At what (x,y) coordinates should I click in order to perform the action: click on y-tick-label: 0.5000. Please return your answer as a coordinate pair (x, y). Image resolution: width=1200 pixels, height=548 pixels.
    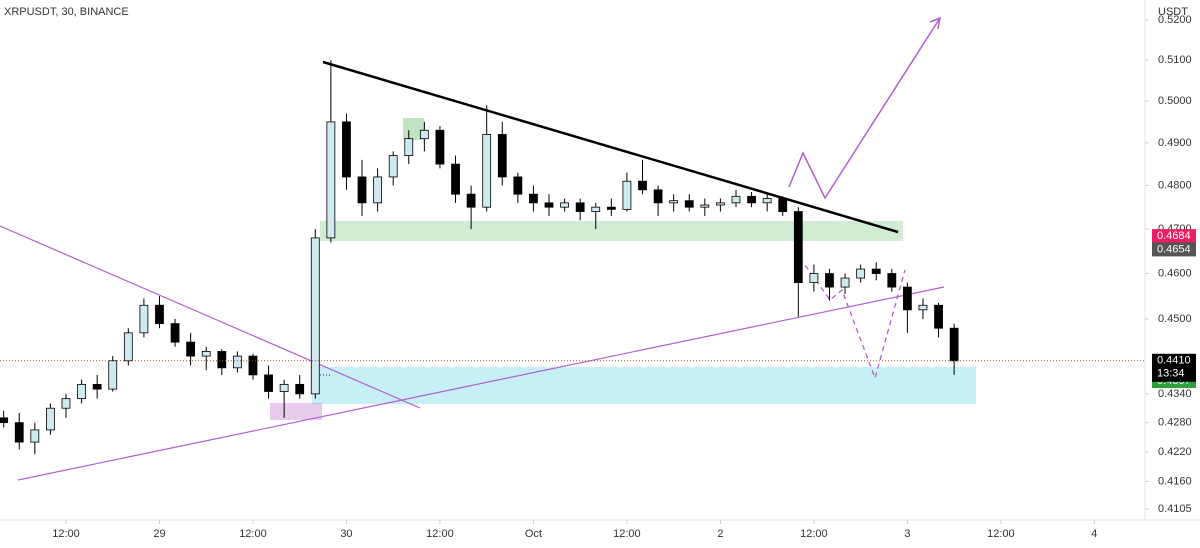
    Looking at the image, I should click on (1175, 101).